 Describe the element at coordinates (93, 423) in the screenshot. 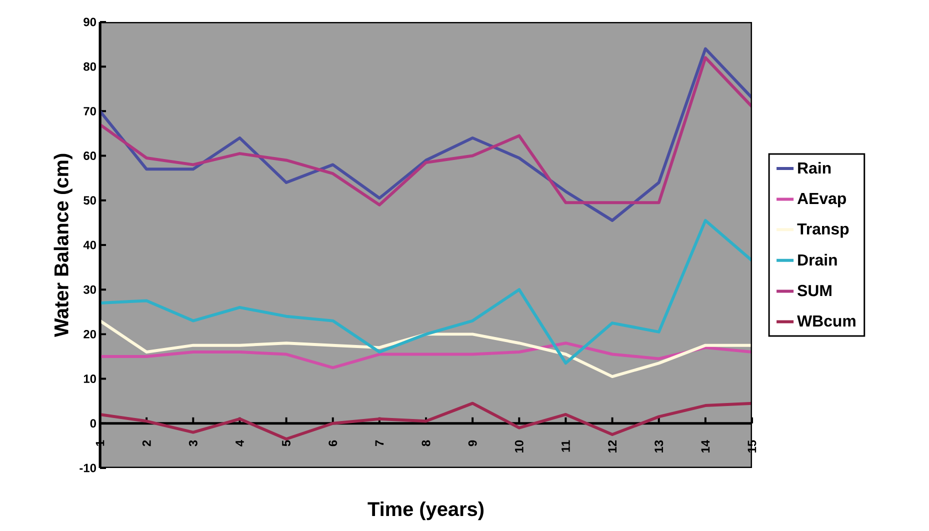

I see `y-tick-label: 0` at that location.